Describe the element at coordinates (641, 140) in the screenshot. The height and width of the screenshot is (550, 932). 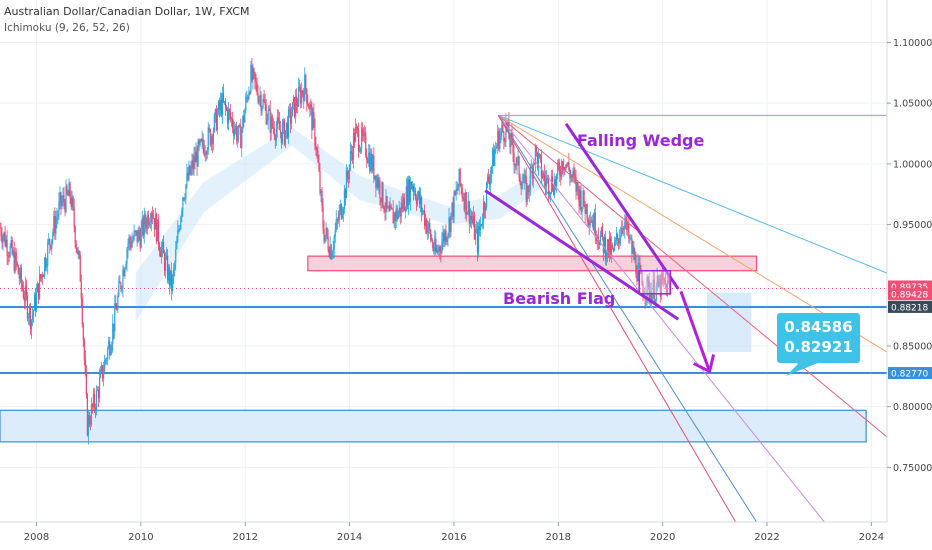
I see `falling-wedge-label: Falling Wedge` at that location.